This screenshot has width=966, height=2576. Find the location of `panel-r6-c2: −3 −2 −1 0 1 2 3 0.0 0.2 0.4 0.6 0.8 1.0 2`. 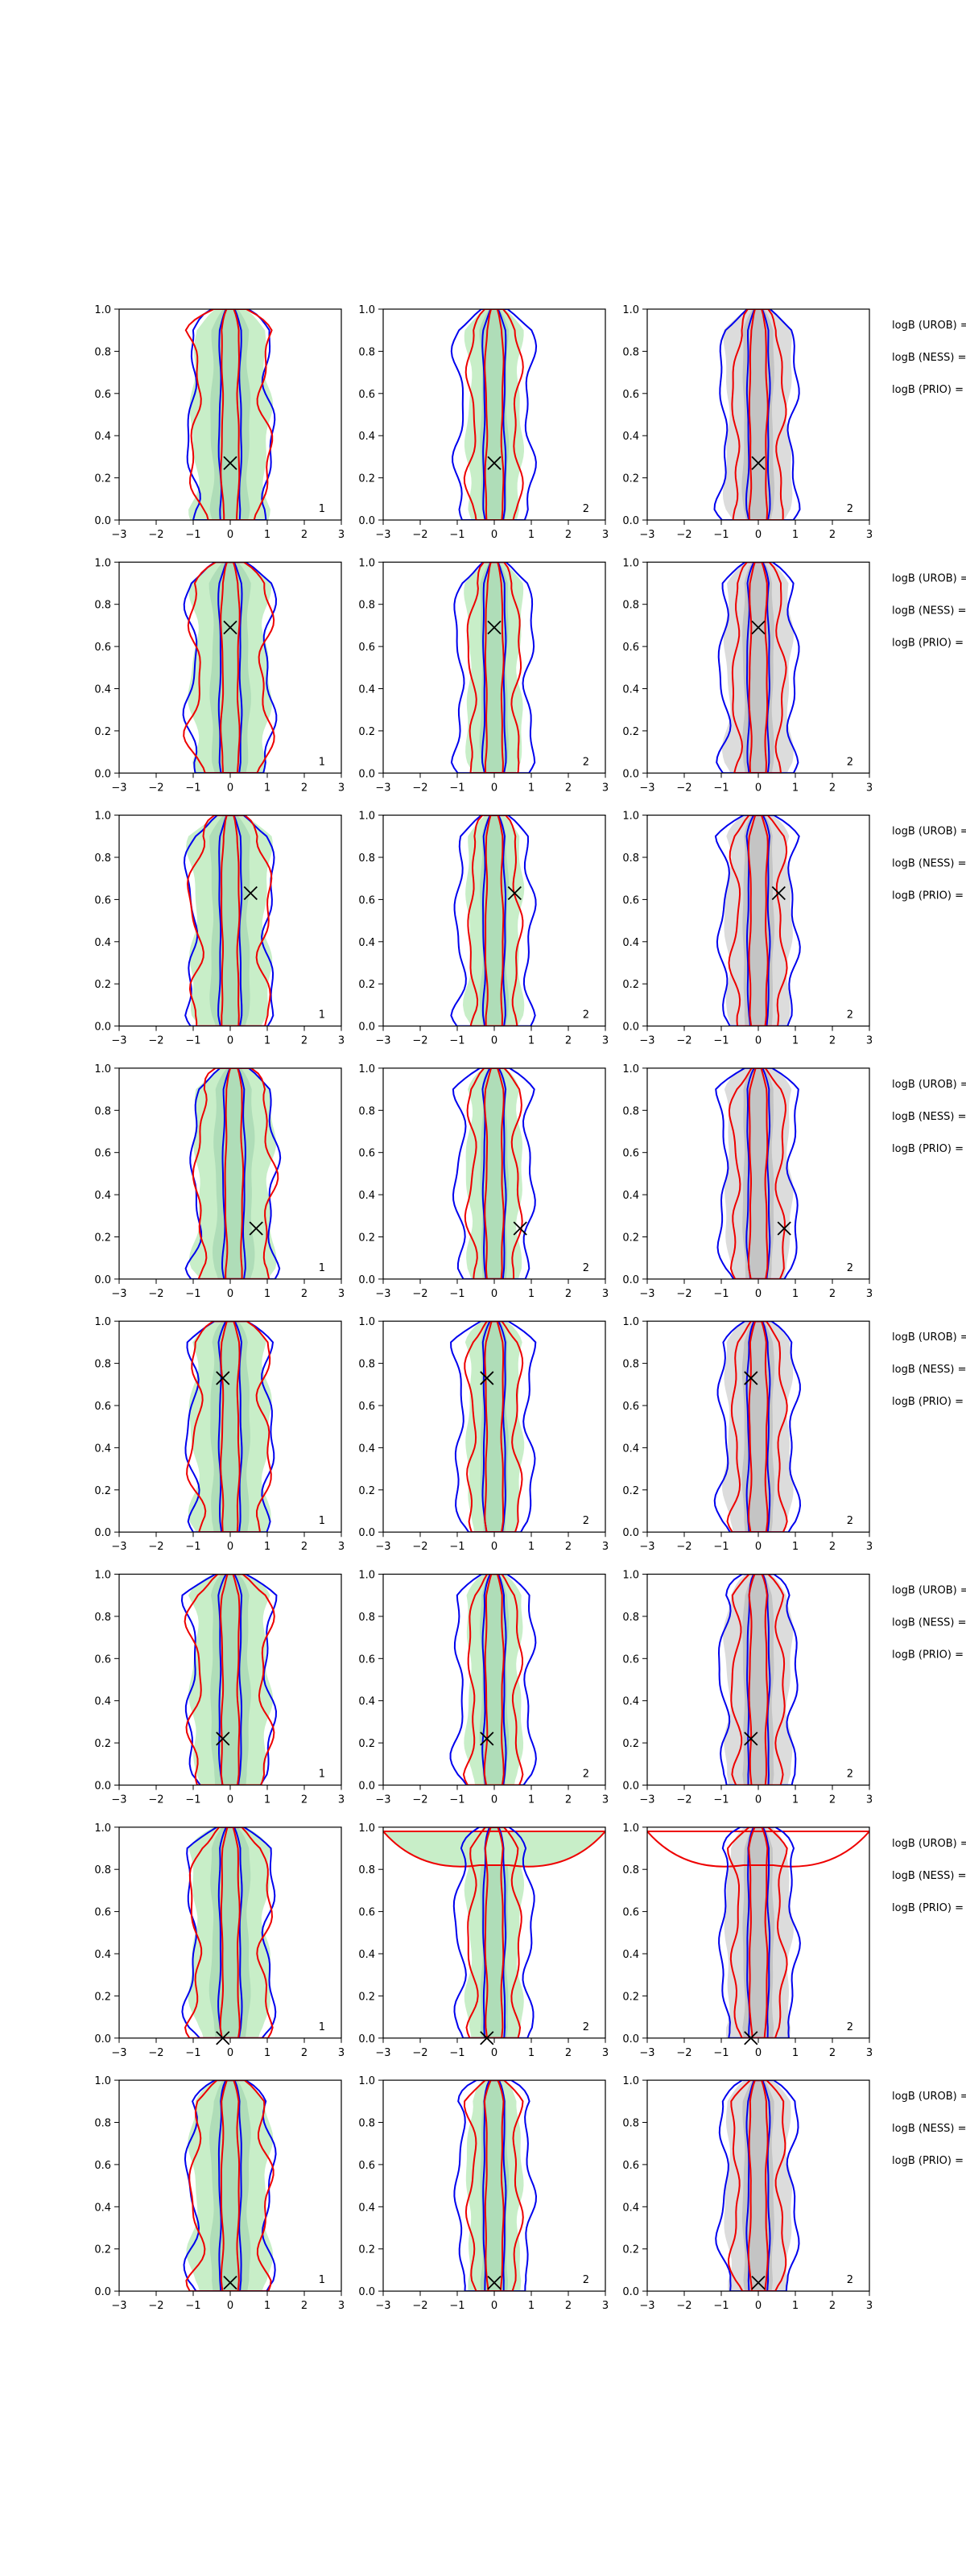

panel-r6-c2: −3 −2 −1 0 1 2 3 0.0 0.2 0.4 0.6 0.8 1.0 2 is located at coordinates (483, 1688).